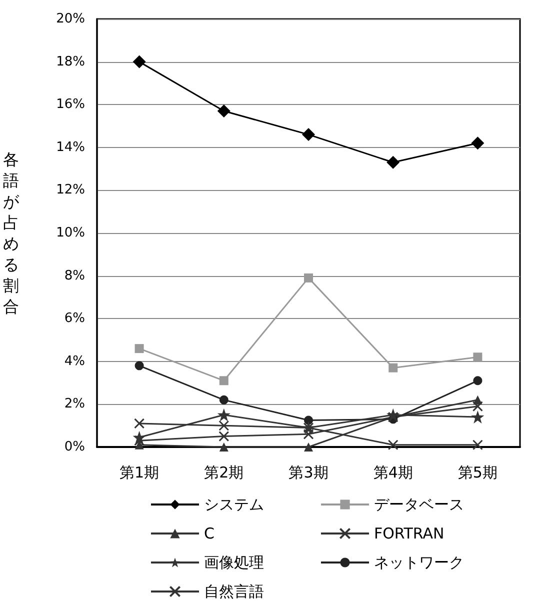  I want to click on y-tick-label: 18%, so click(70, 62).